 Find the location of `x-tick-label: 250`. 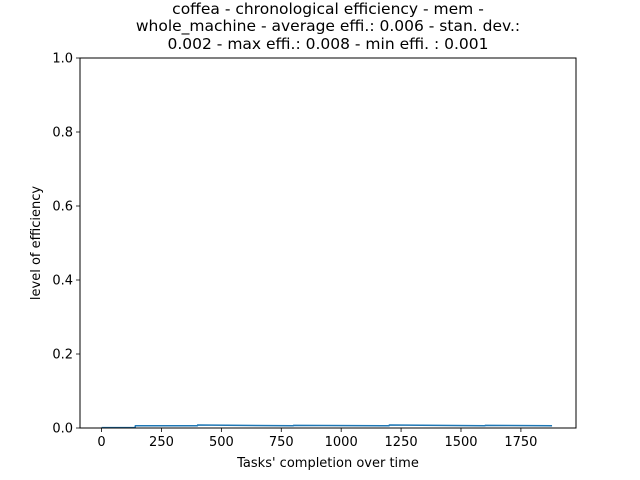

x-tick-label: 250 is located at coordinates (161, 442).